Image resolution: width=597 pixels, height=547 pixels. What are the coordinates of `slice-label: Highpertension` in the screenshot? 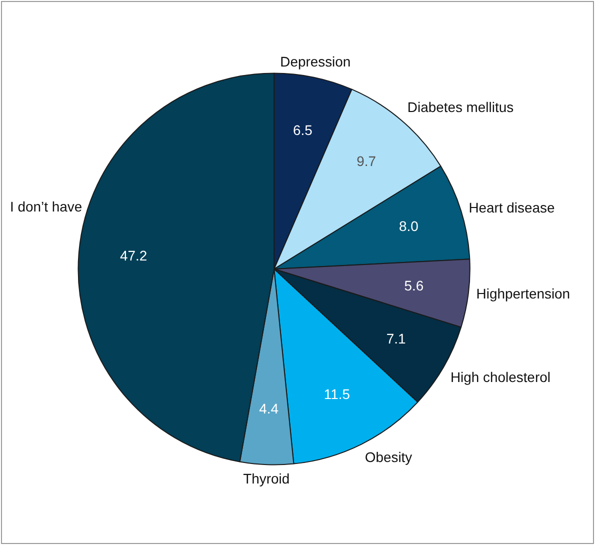 It's located at (523, 293).